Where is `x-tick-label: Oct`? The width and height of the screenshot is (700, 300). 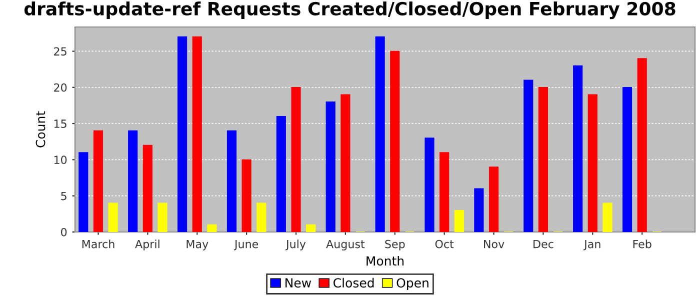 x-tick-label: Oct is located at coordinates (444, 244).